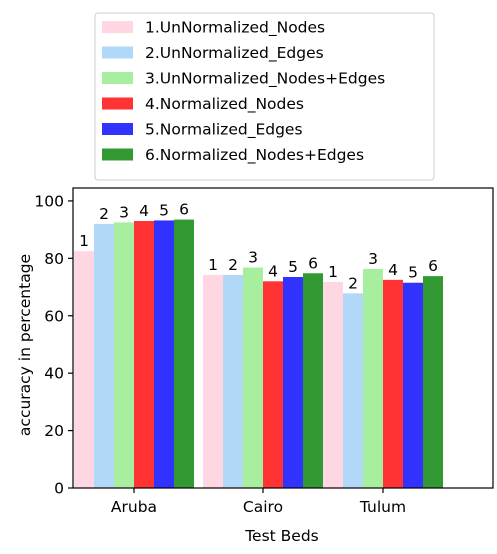  What do you see at coordinates (263, 507) in the screenshot?
I see `x-tick-label-cairo: Cairo` at bounding box center [263, 507].